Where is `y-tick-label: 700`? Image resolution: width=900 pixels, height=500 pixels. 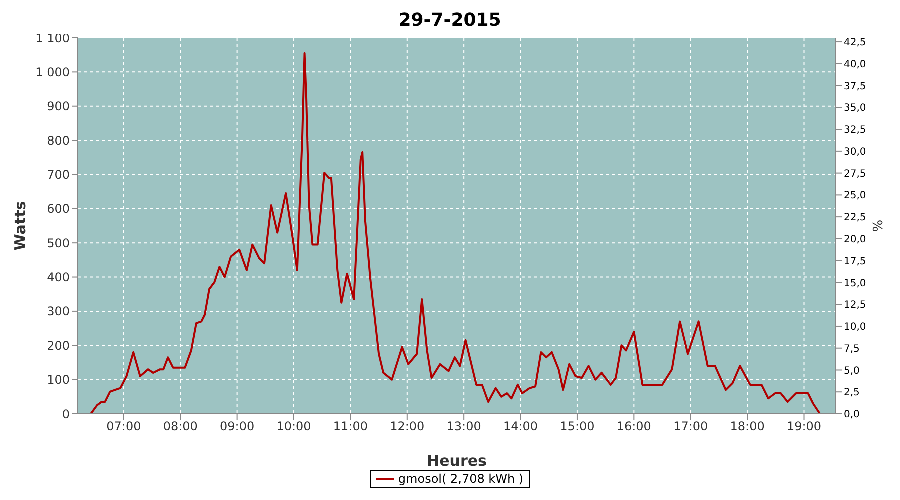 y-tick-label: 700 is located at coordinates (58, 175).